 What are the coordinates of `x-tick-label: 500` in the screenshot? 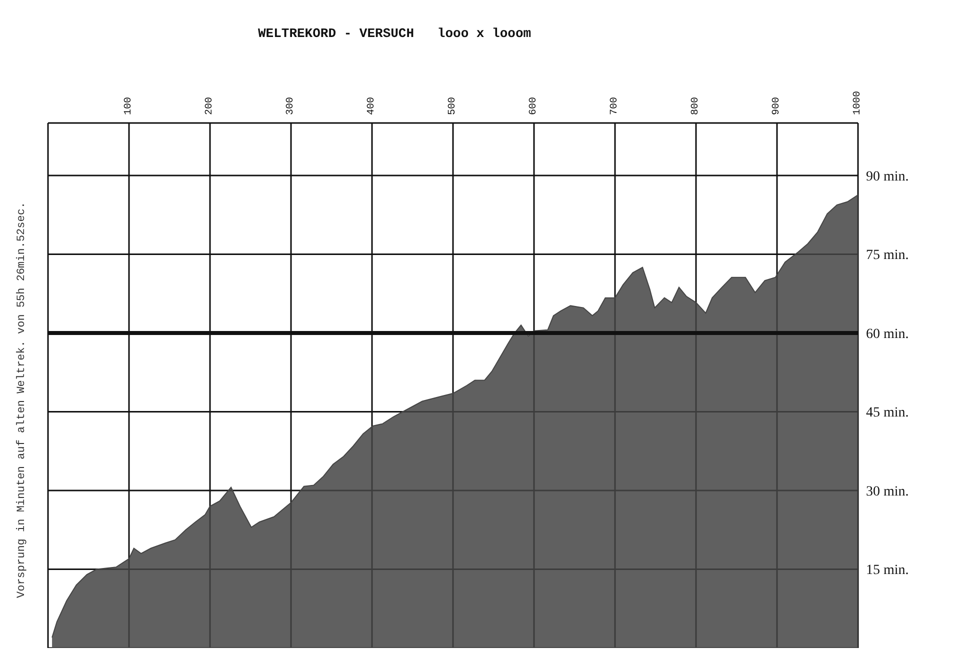 It's located at (453, 105).